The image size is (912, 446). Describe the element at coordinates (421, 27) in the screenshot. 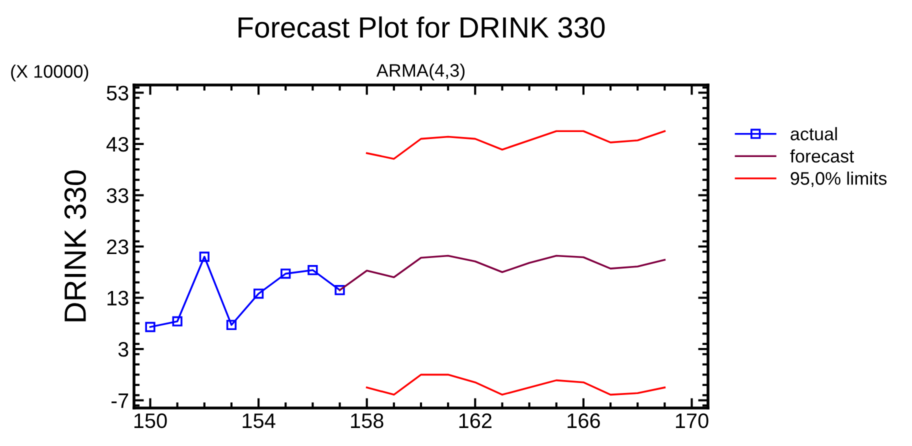

I see `chart-title: Forecast Plot for DRINK 330` at that location.